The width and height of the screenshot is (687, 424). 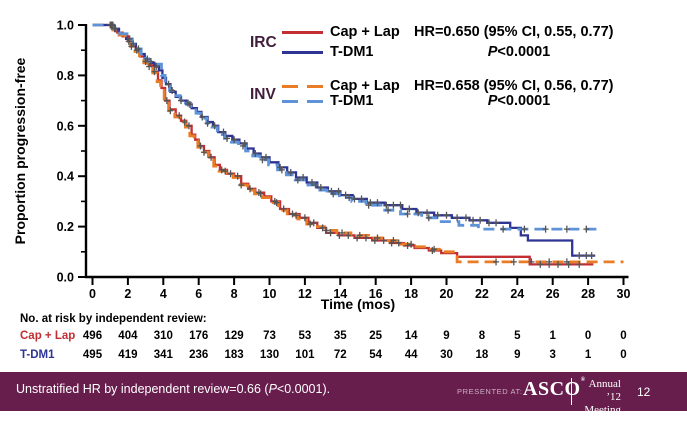 What do you see at coordinates (490, 391) in the screenshot?
I see `presented-at-label: PRESENTED AT:` at bounding box center [490, 391].